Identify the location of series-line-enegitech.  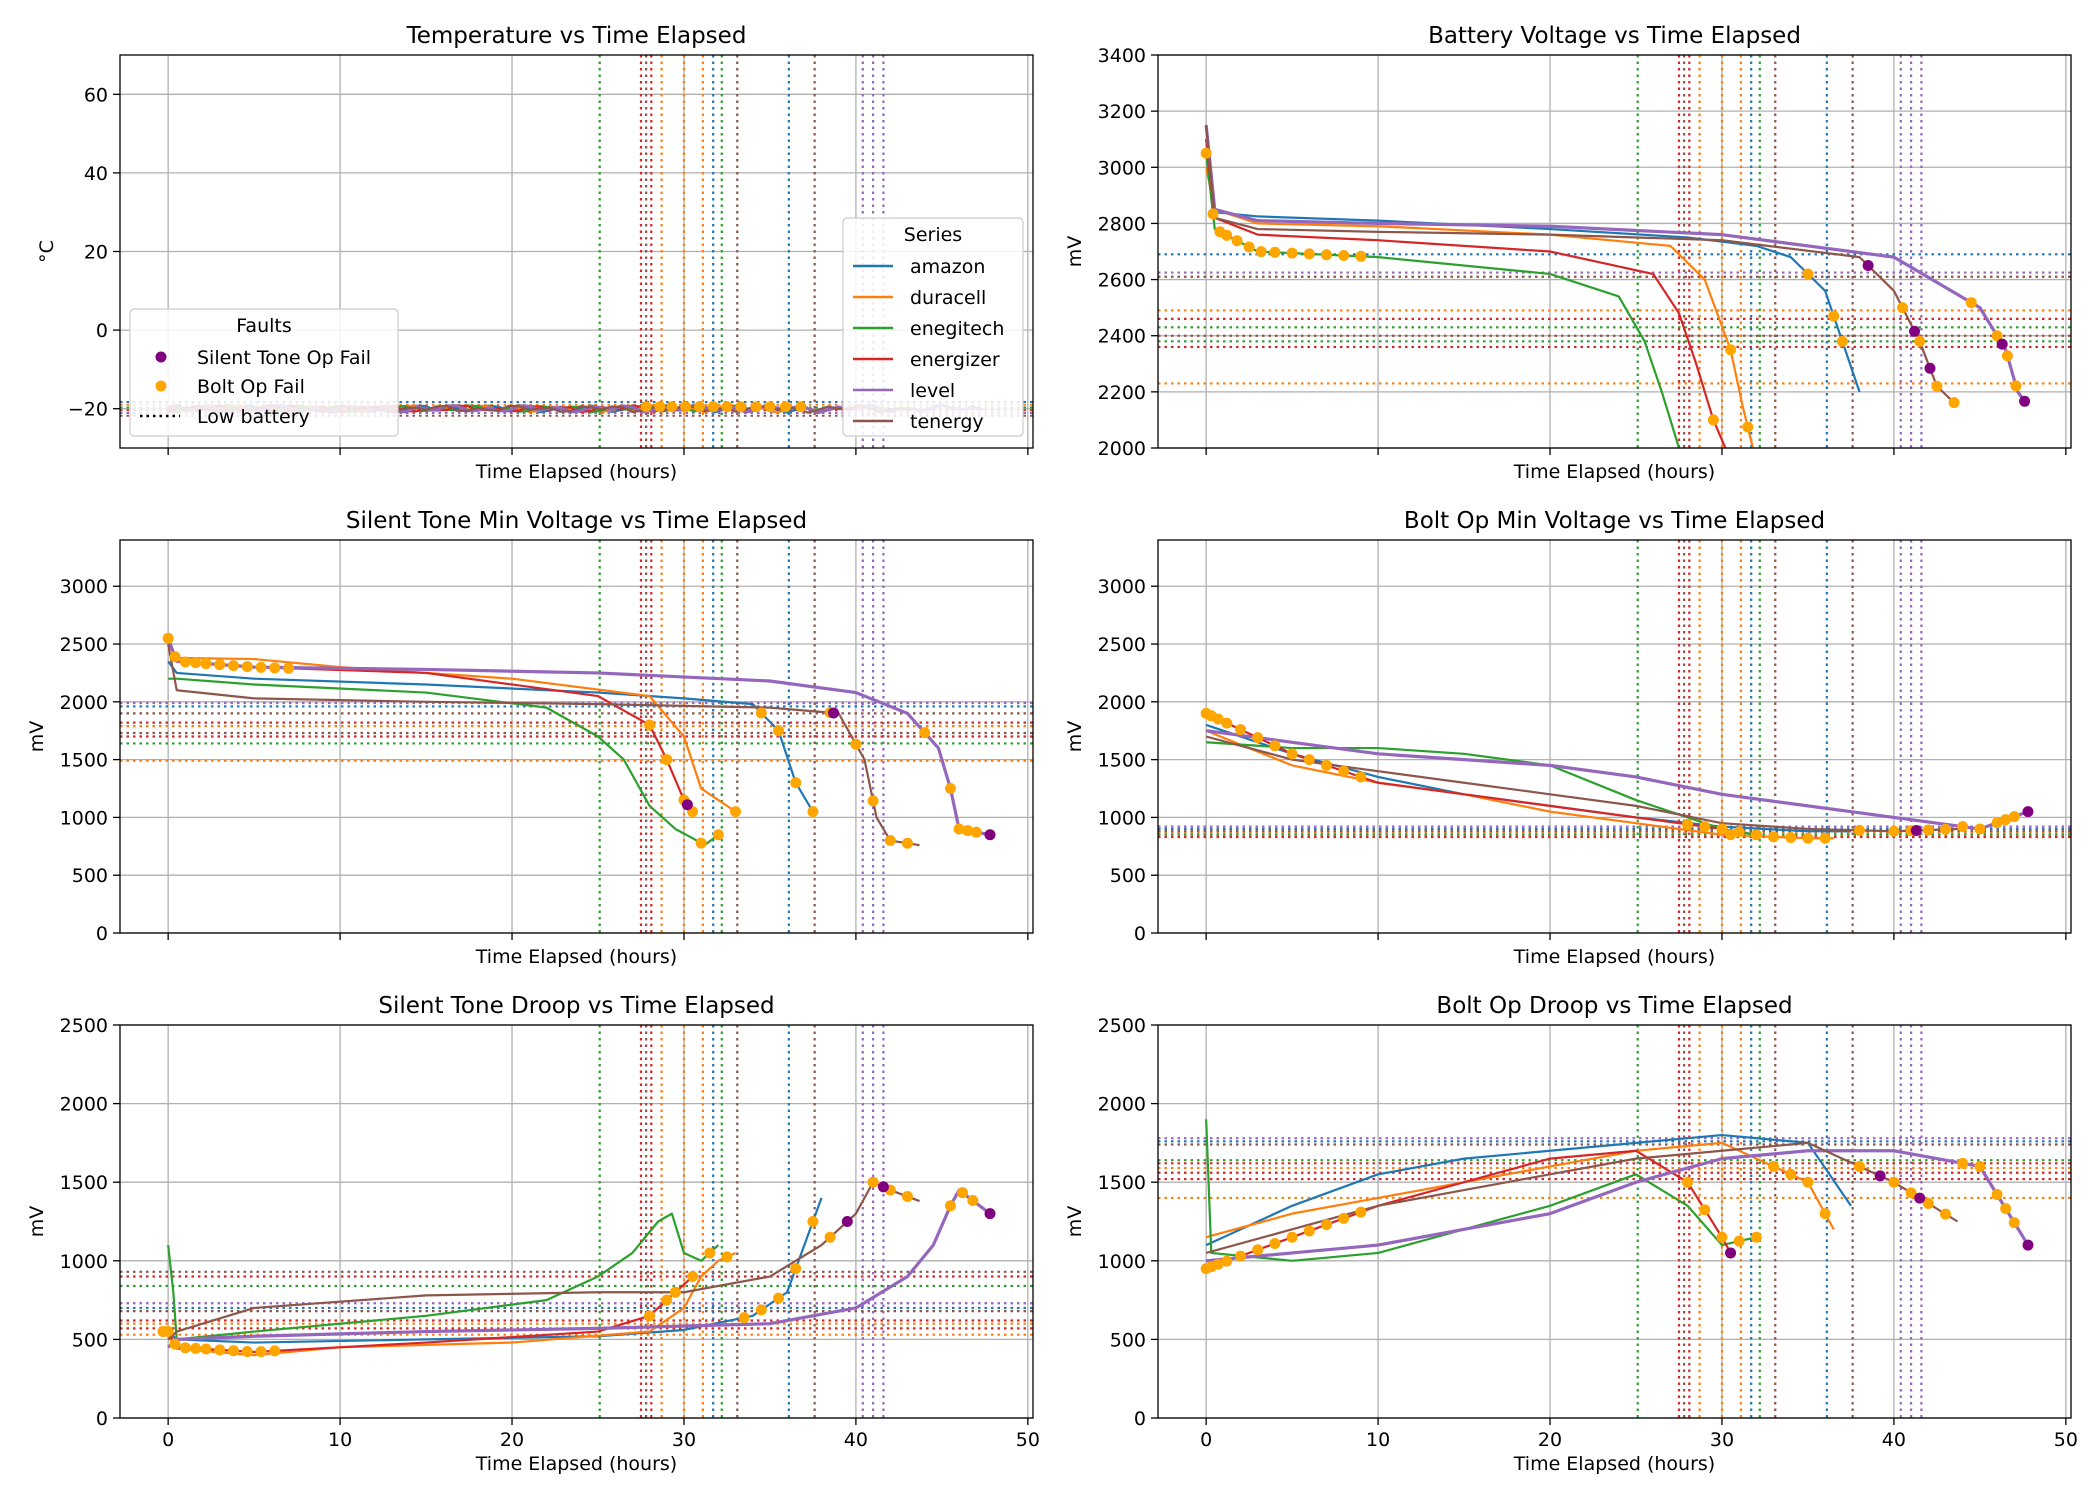
(1443, 300).